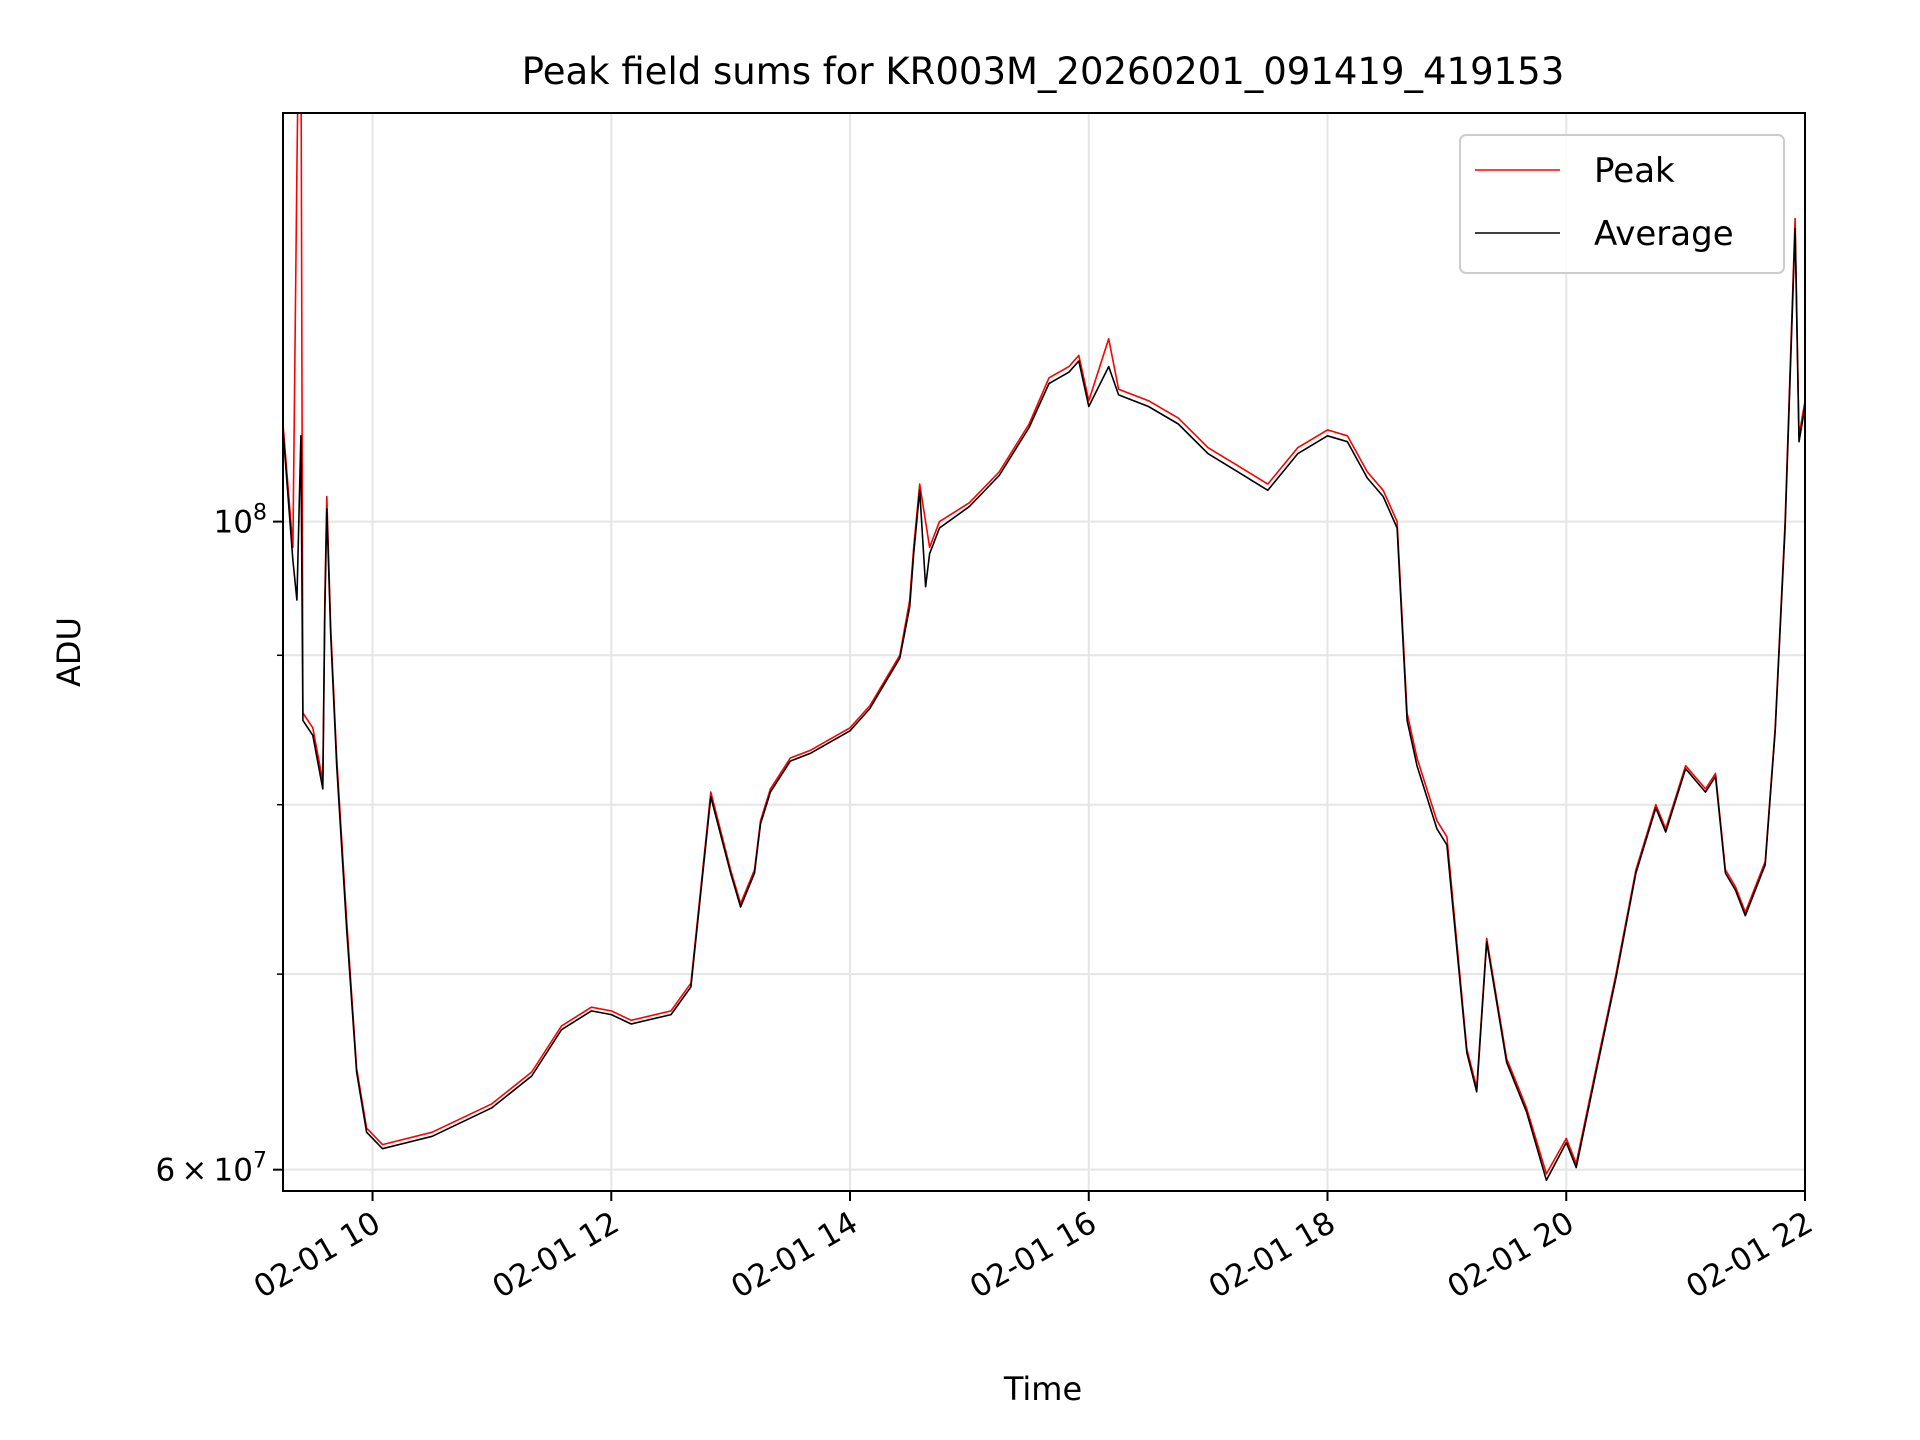 The image size is (1920, 1440). I want to click on x-axis-label: Time, so click(1042, 1389).